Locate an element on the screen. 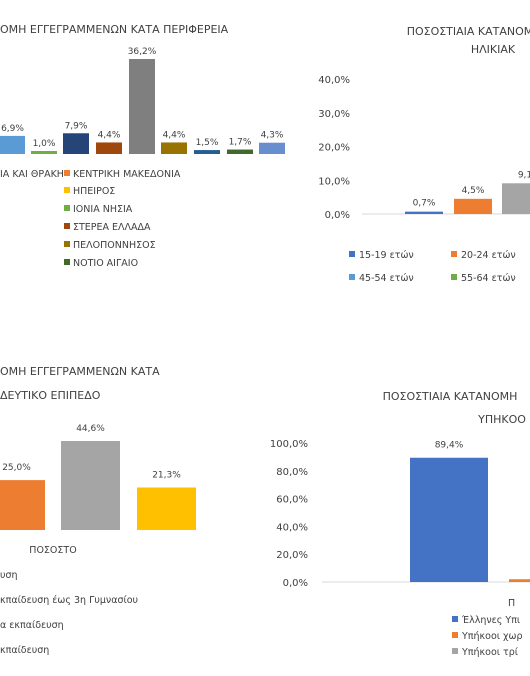 Image resolution: width=530 pixels, height=676 pixels. chart3-value-label: 21,3% is located at coordinates (166, 475).